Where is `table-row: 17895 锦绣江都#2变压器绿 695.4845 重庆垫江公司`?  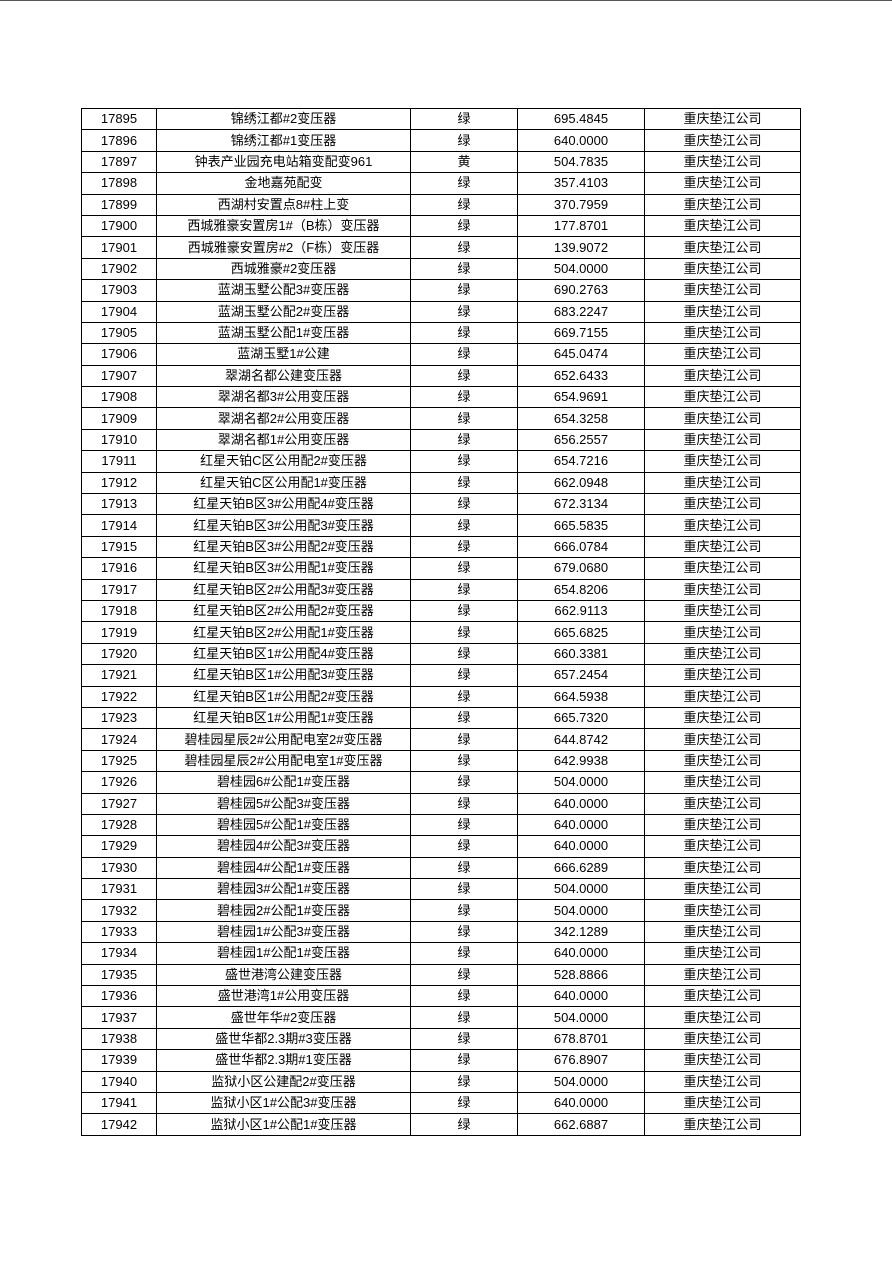
table-row: 17895 锦绣江都#2变压器绿 695.4845 重庆垫江公司 is located at coordinates (441, 119).